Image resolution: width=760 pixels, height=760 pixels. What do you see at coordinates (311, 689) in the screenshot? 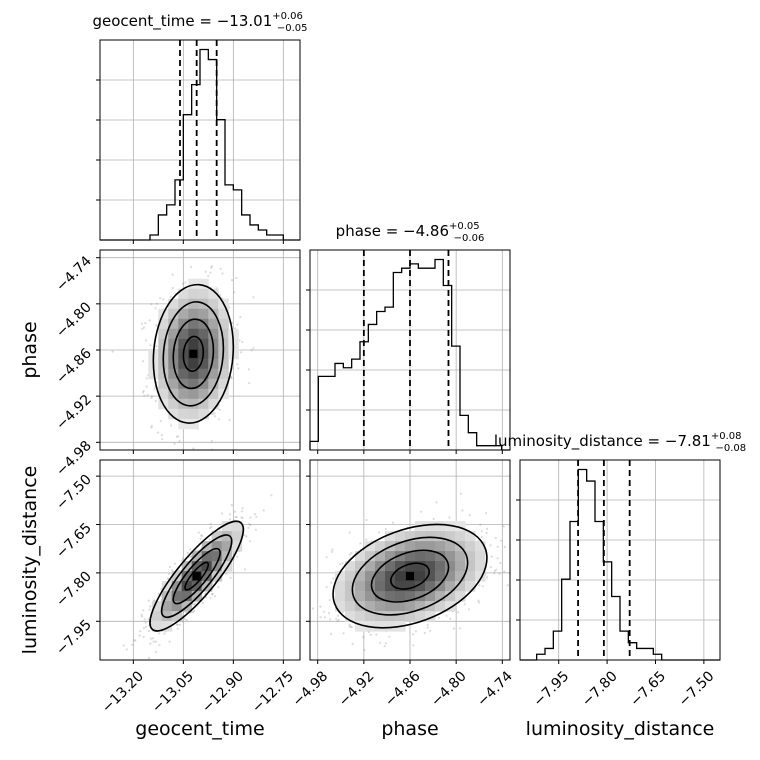
I see `x-tick-label: −4.98` at bounding box center [311, 689].